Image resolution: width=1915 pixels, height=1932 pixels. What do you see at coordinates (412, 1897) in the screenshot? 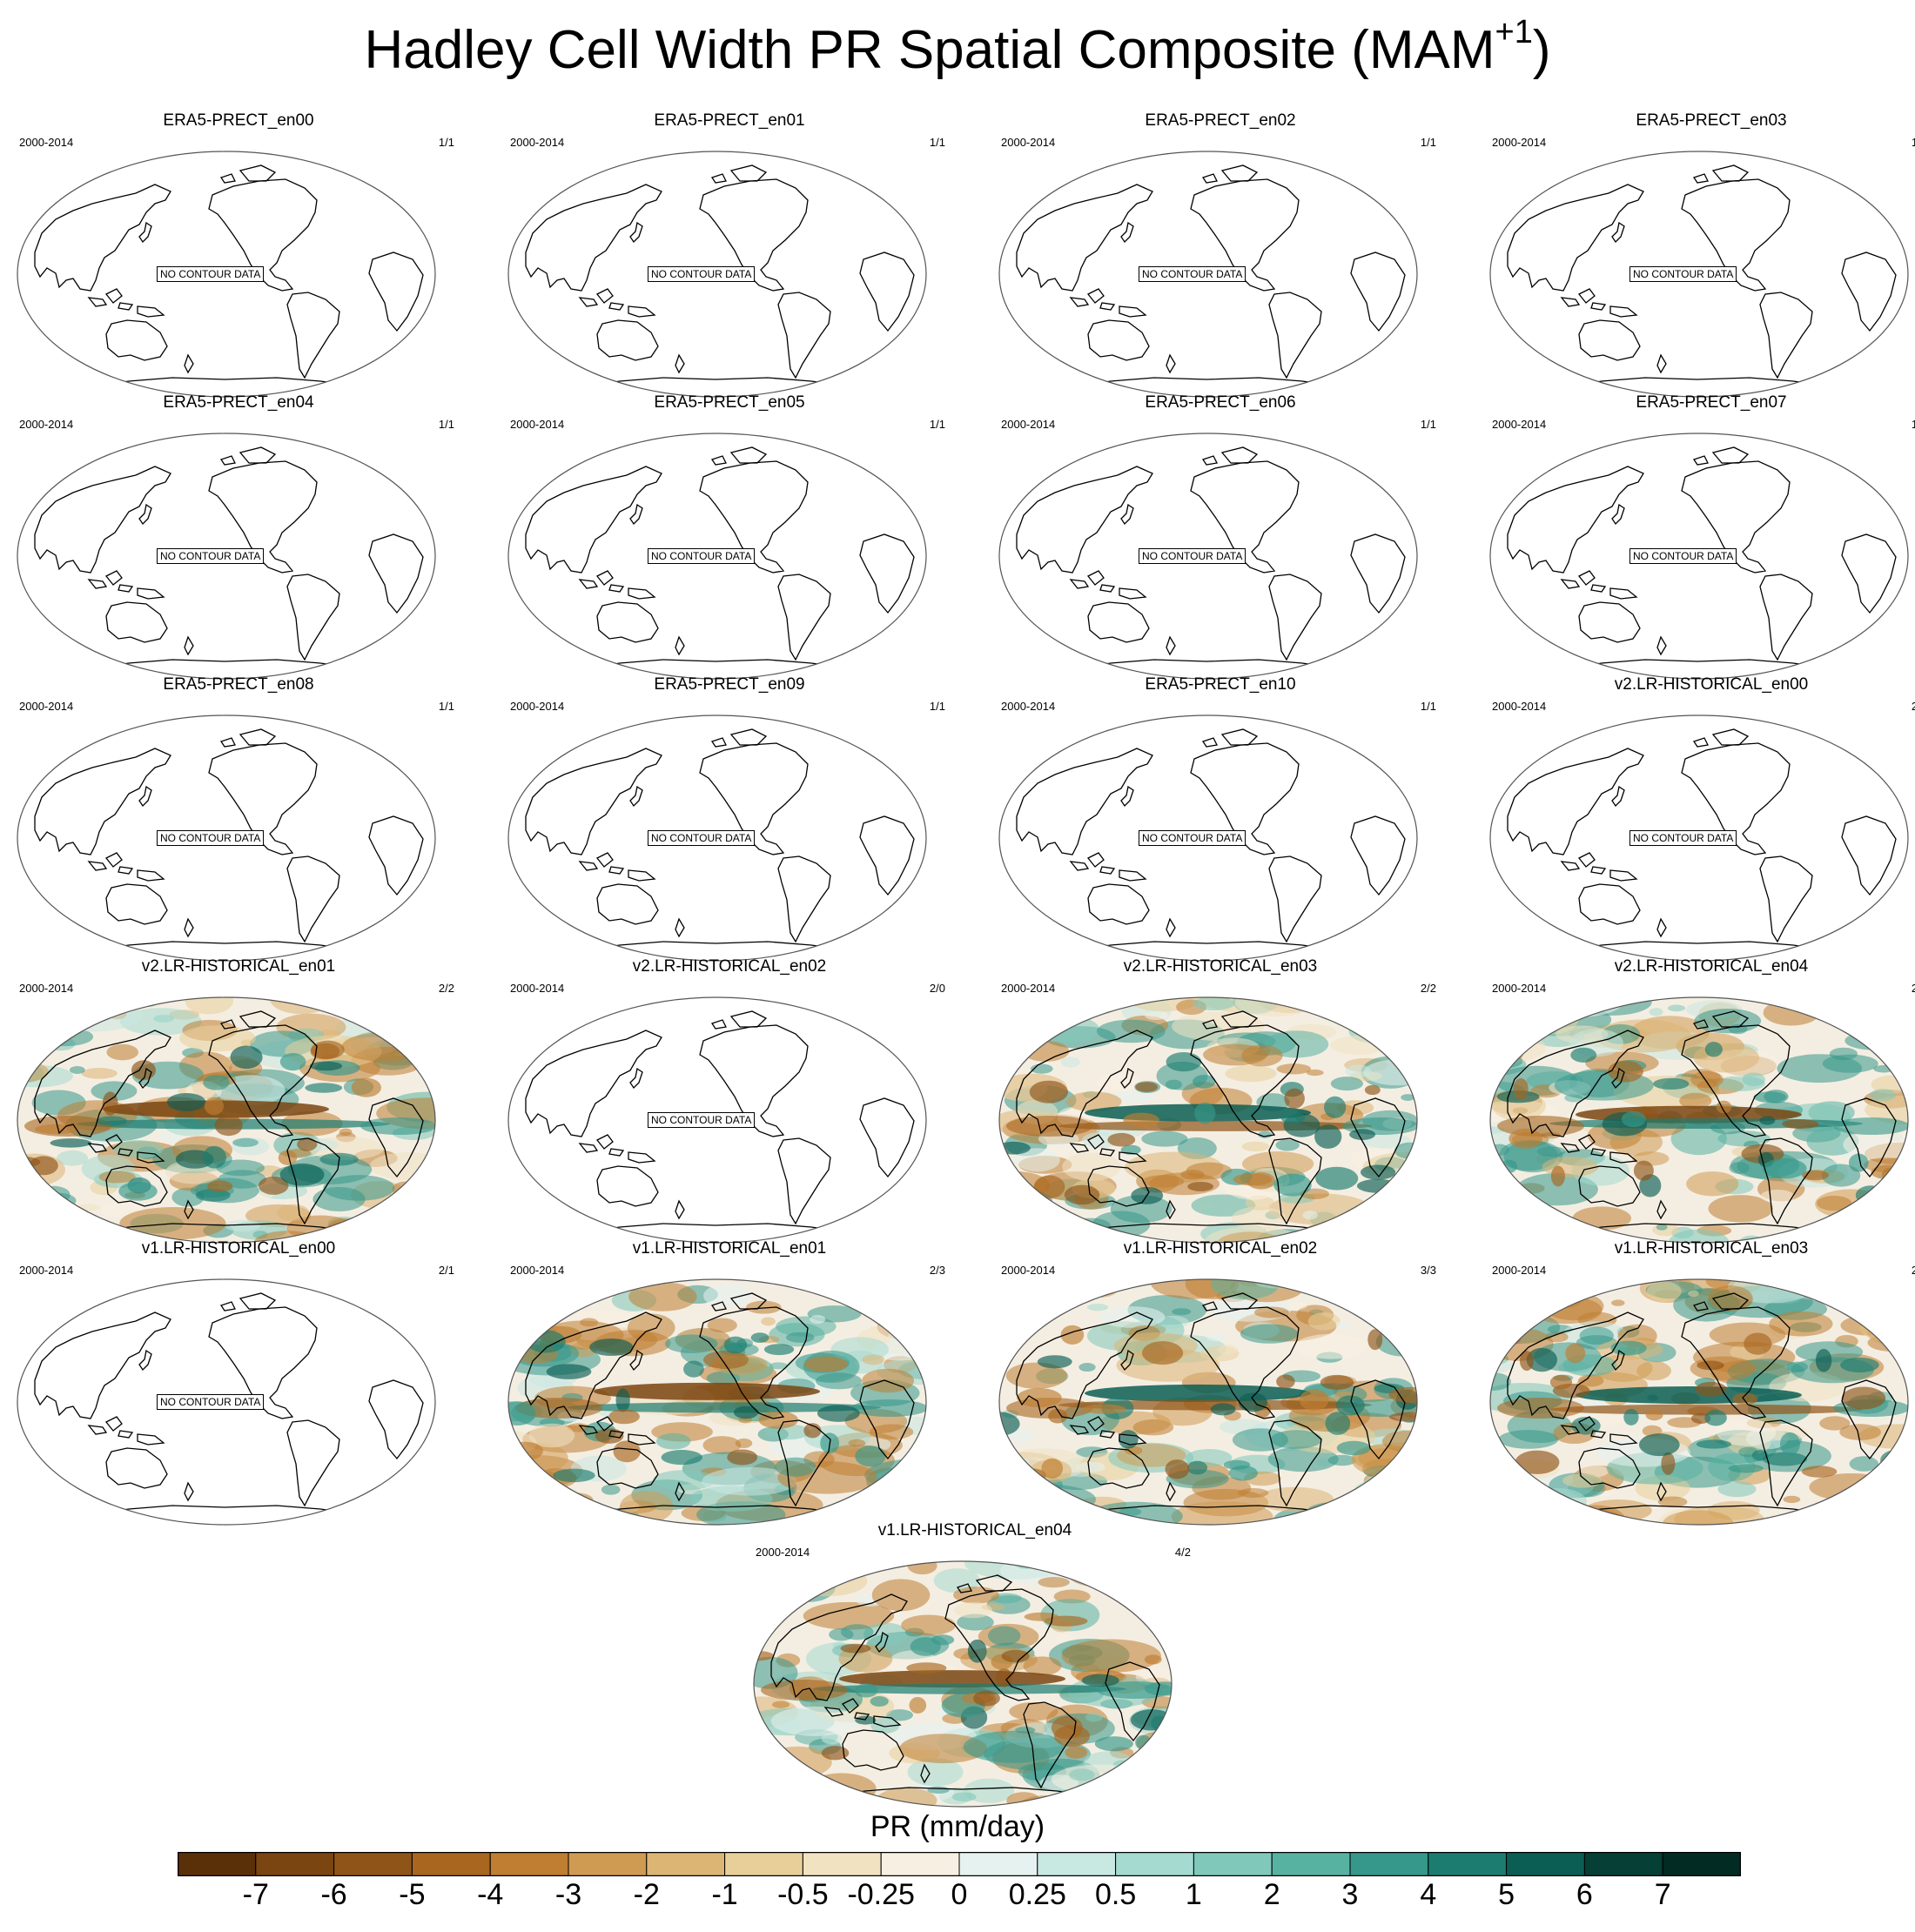
I see `colorbar-tick-label: -5` at bounding box center [412, 1897].